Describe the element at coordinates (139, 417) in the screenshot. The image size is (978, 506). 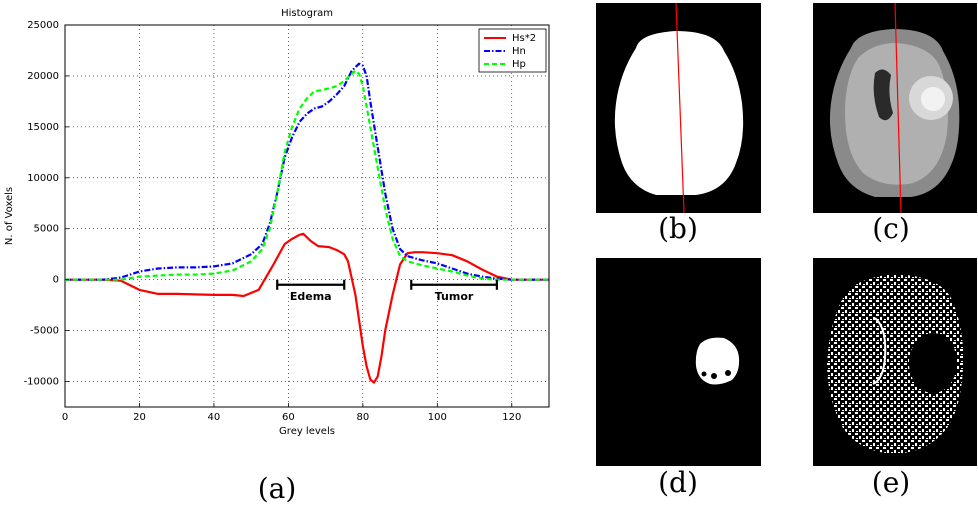
I see `x-tick-label: 20` at that location.